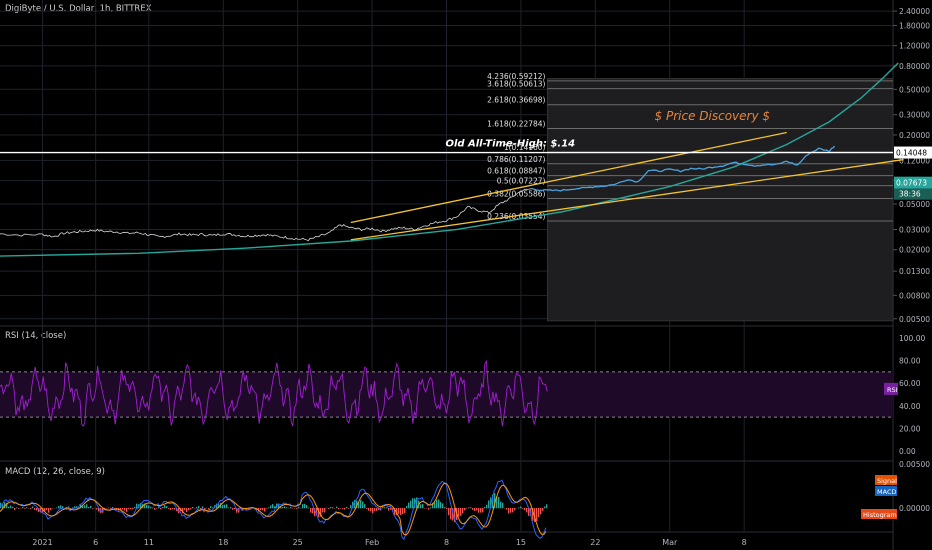  Describe the element at coordinates (914, 66) in the screenshot. I see `y-tick-label: 0.80000` at that location.